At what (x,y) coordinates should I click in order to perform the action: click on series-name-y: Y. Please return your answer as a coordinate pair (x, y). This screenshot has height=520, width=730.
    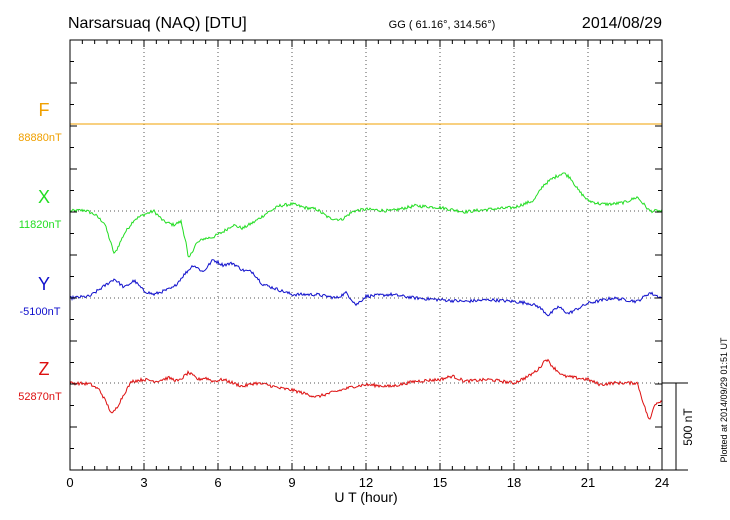
    Looking at the image, I should click on (44, 284).